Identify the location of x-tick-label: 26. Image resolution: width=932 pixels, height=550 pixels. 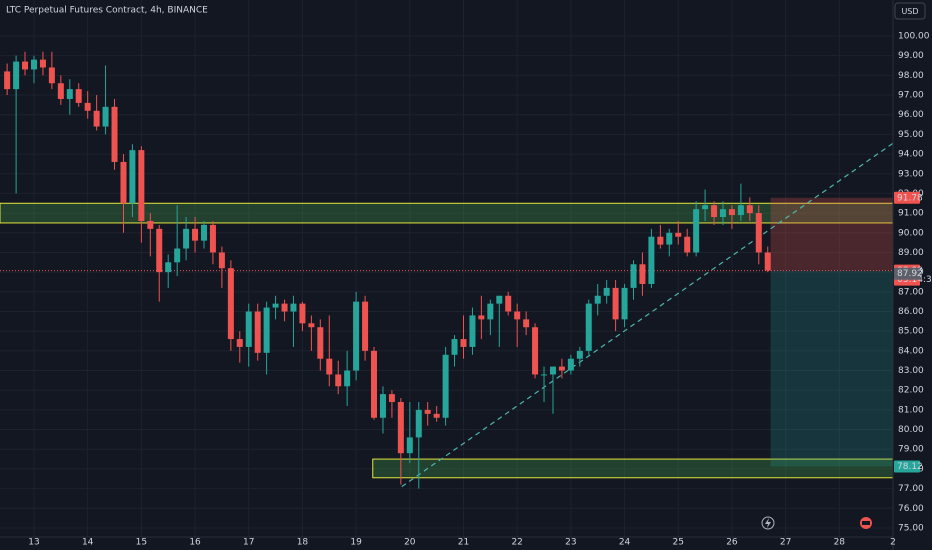
(732, 543).